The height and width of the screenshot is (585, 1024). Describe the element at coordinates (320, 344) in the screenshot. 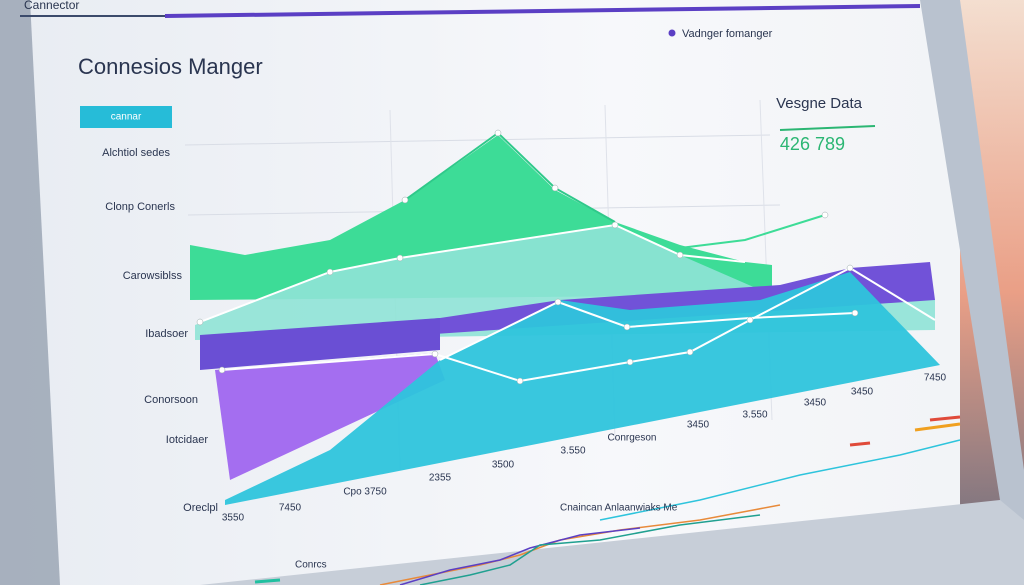

I see `area-purple` at that location.